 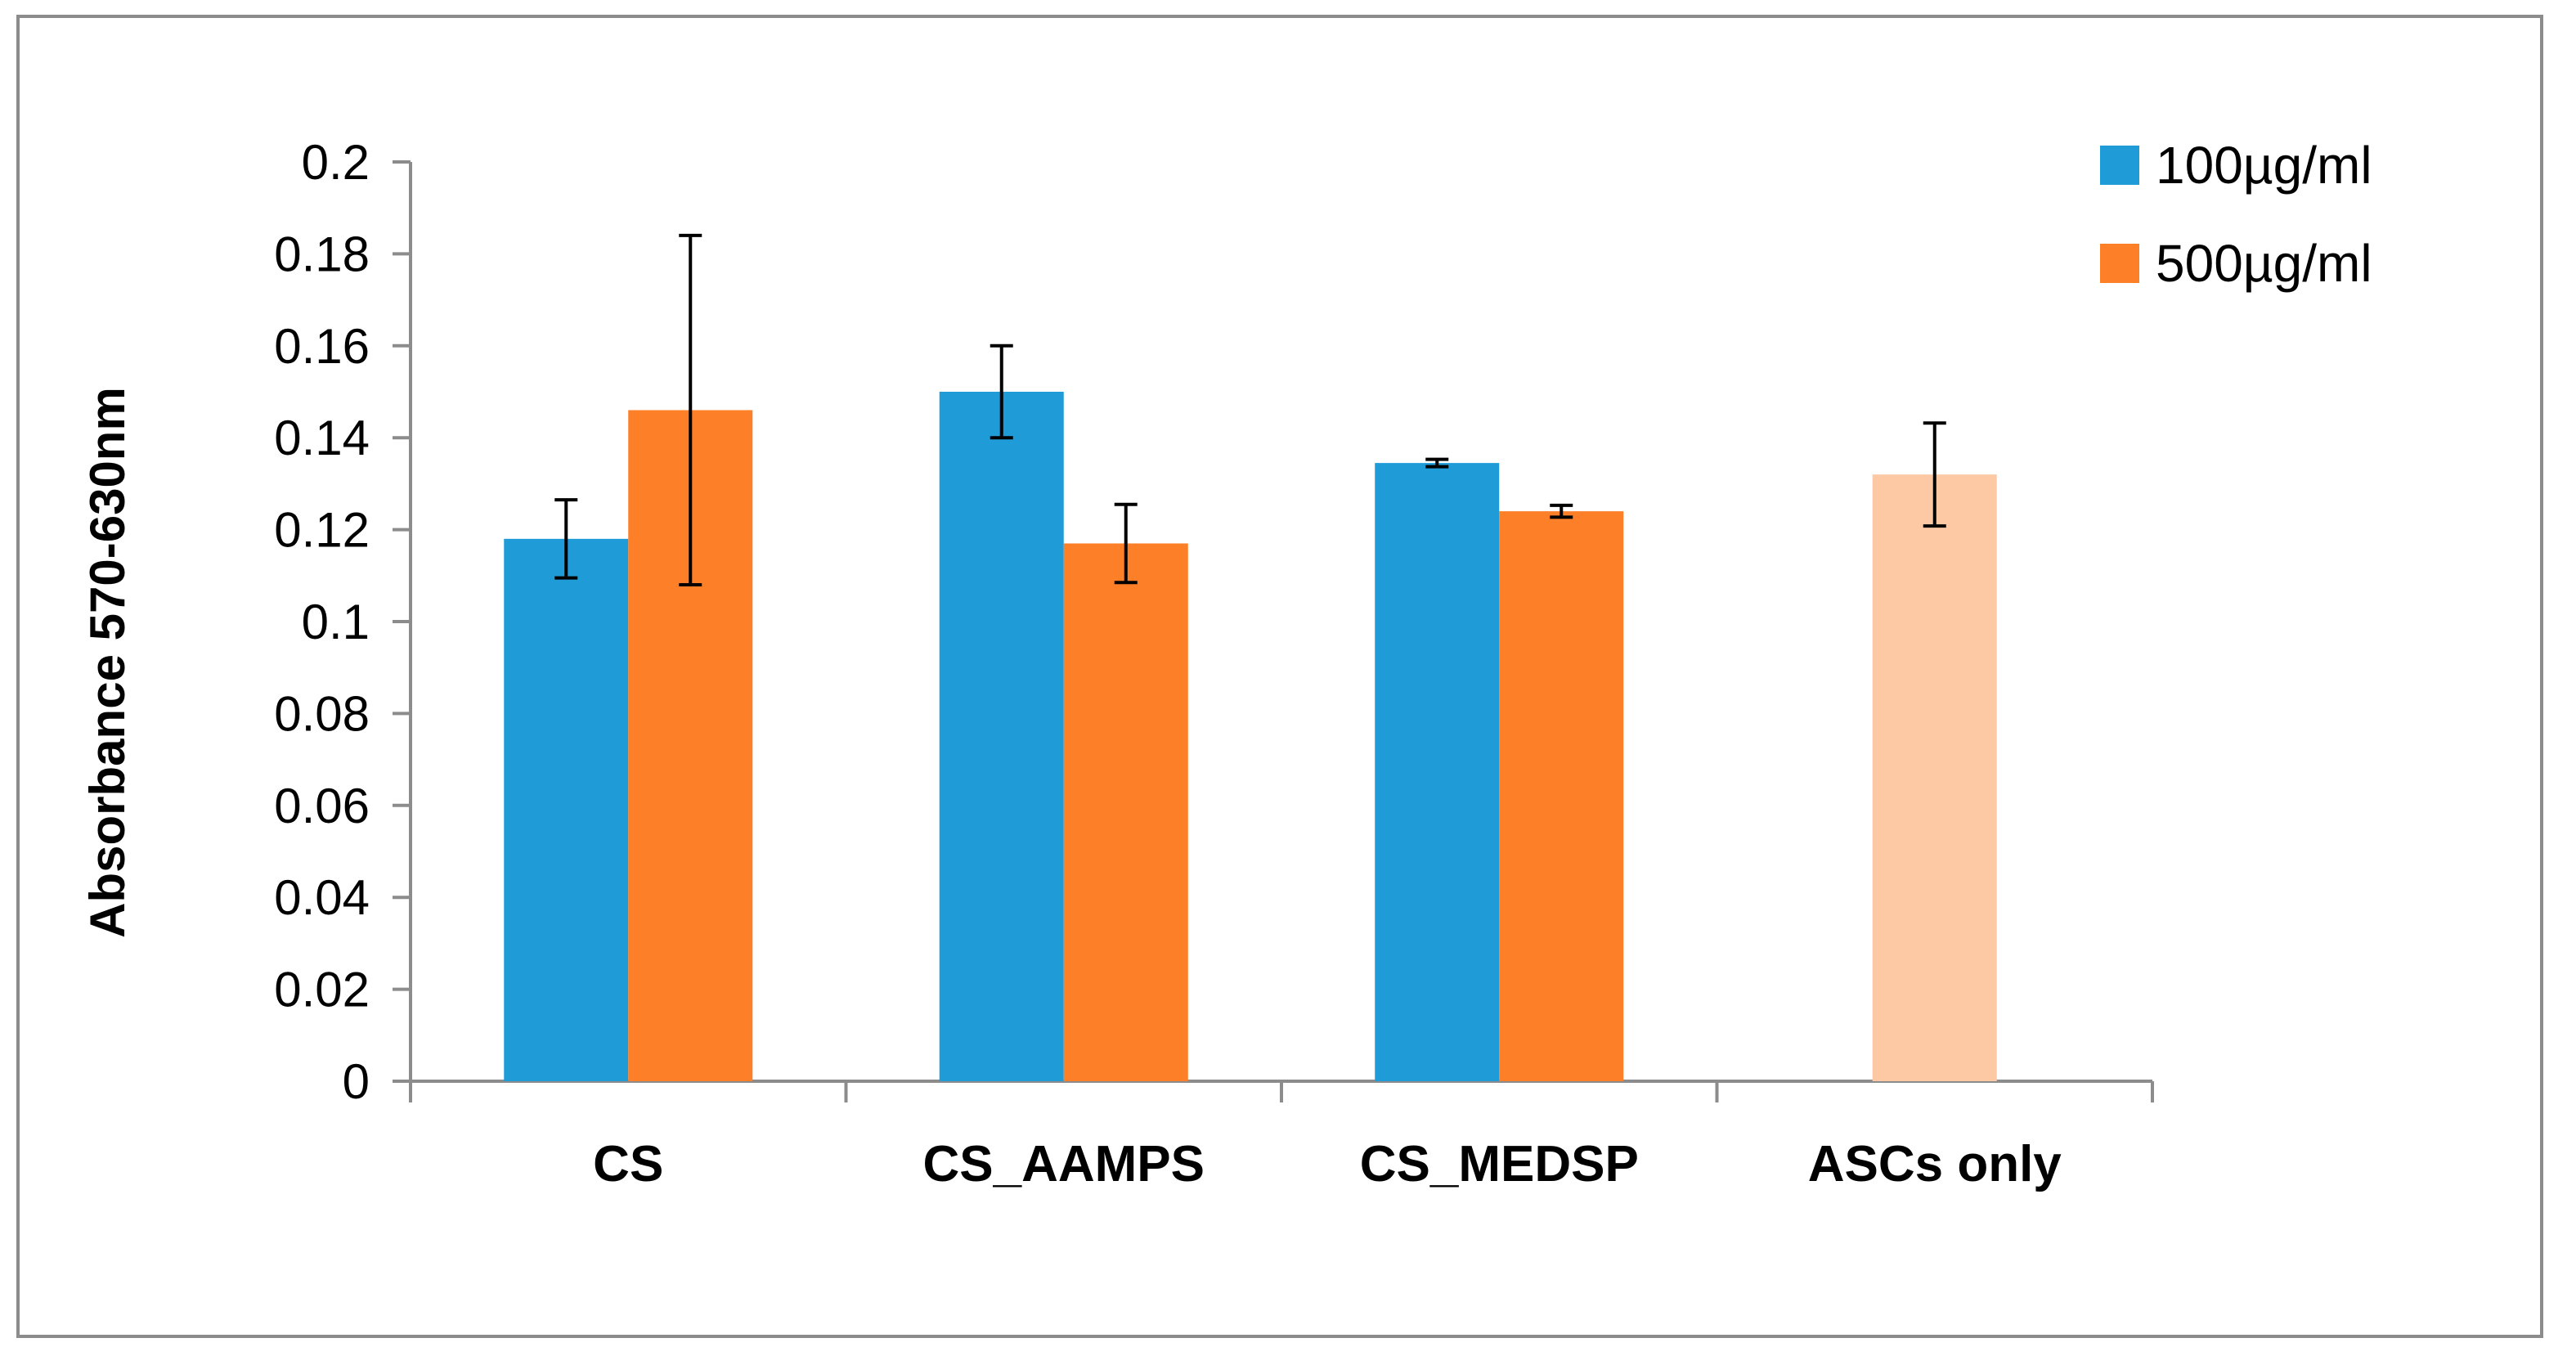 I want to click on y-axis-title: Absorbance 570-630nm, so click(x=108, y=662).